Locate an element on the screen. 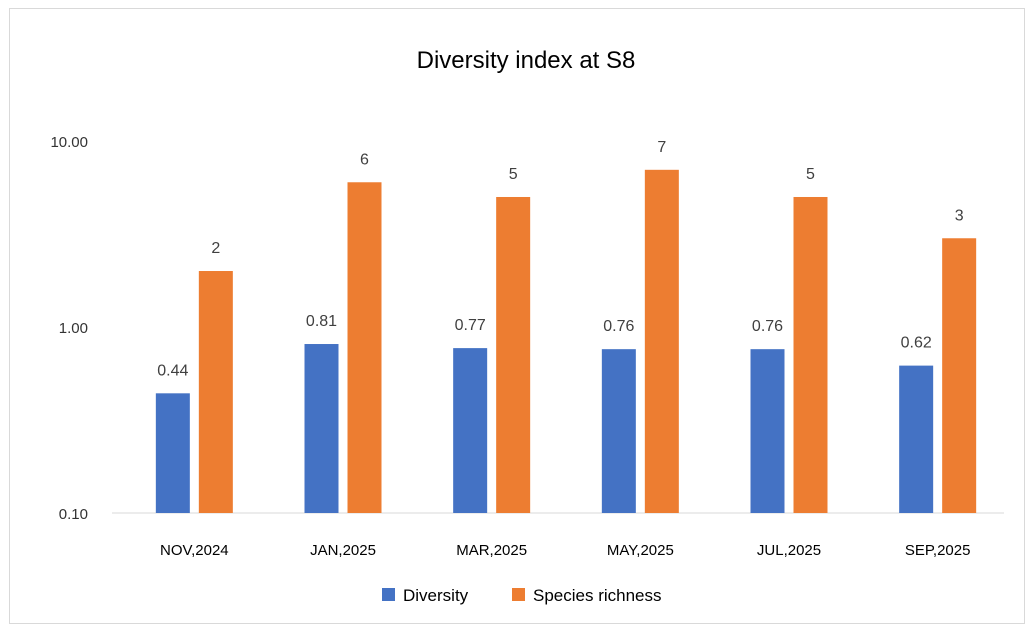 The height and width of the screenshot is (630, 1034). x-category-label: MAR,2025 is located at coordinates (491, 550).